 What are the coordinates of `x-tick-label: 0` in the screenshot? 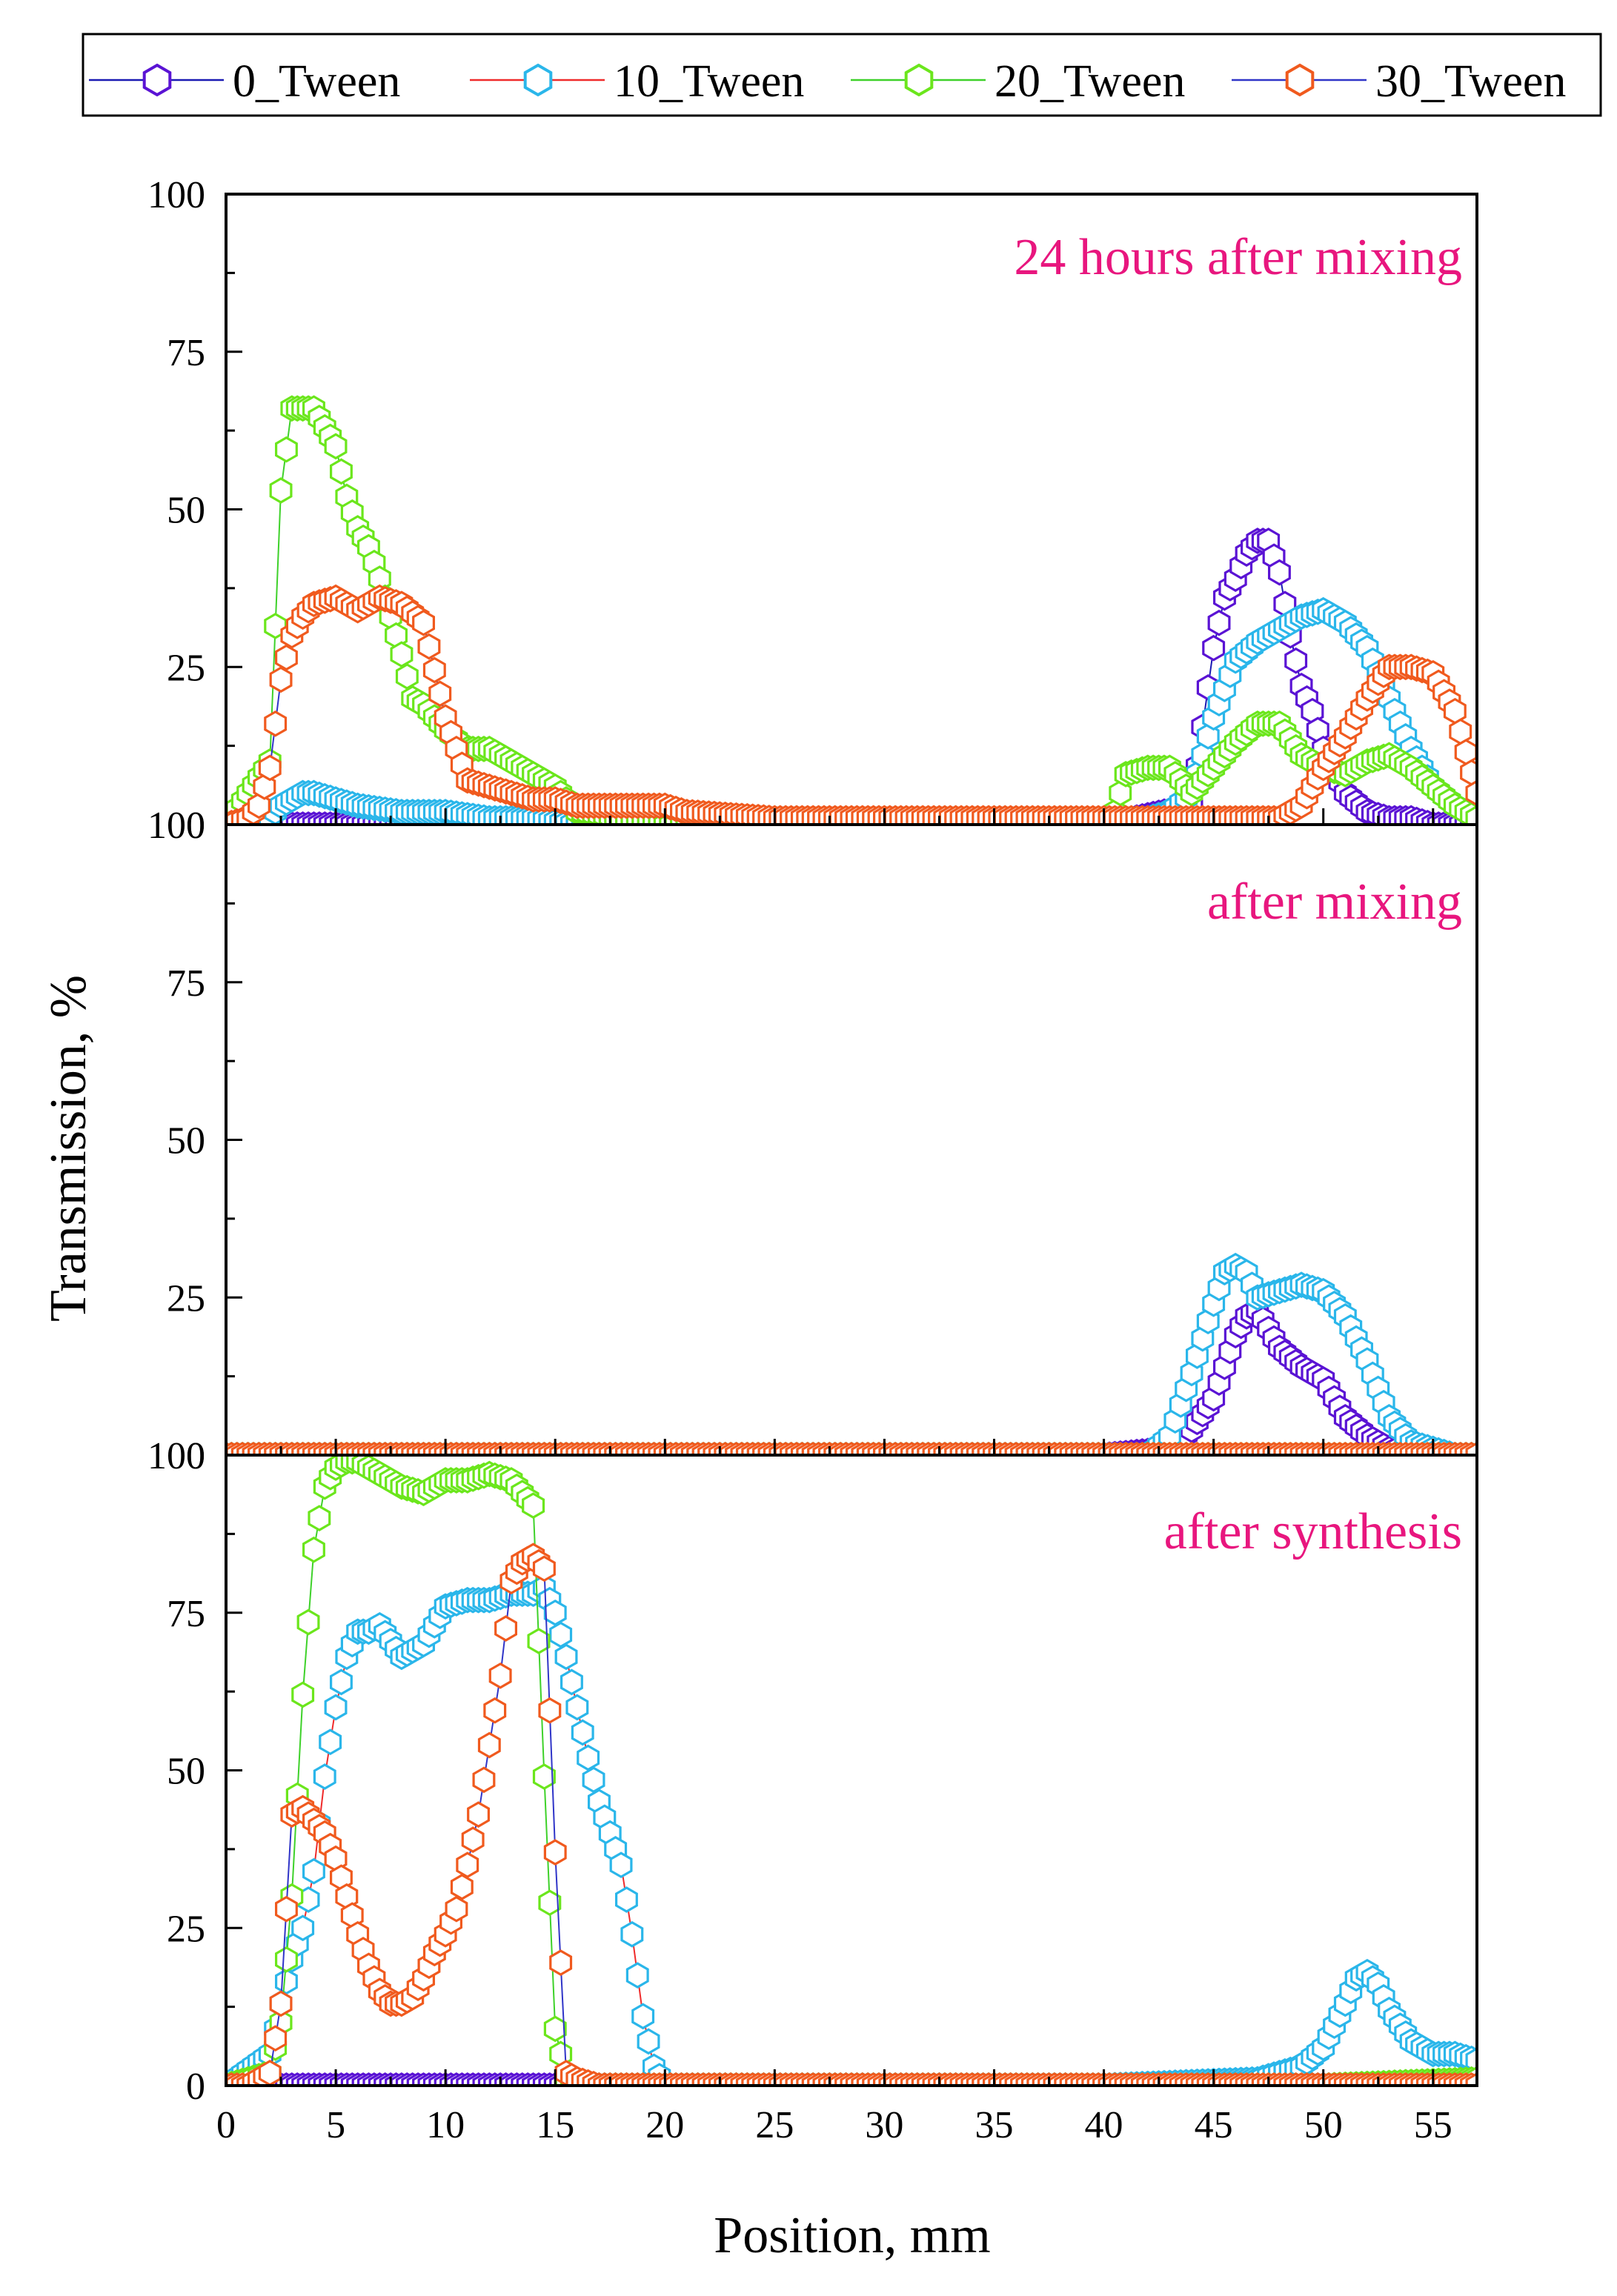 It's located at (226, 2125).